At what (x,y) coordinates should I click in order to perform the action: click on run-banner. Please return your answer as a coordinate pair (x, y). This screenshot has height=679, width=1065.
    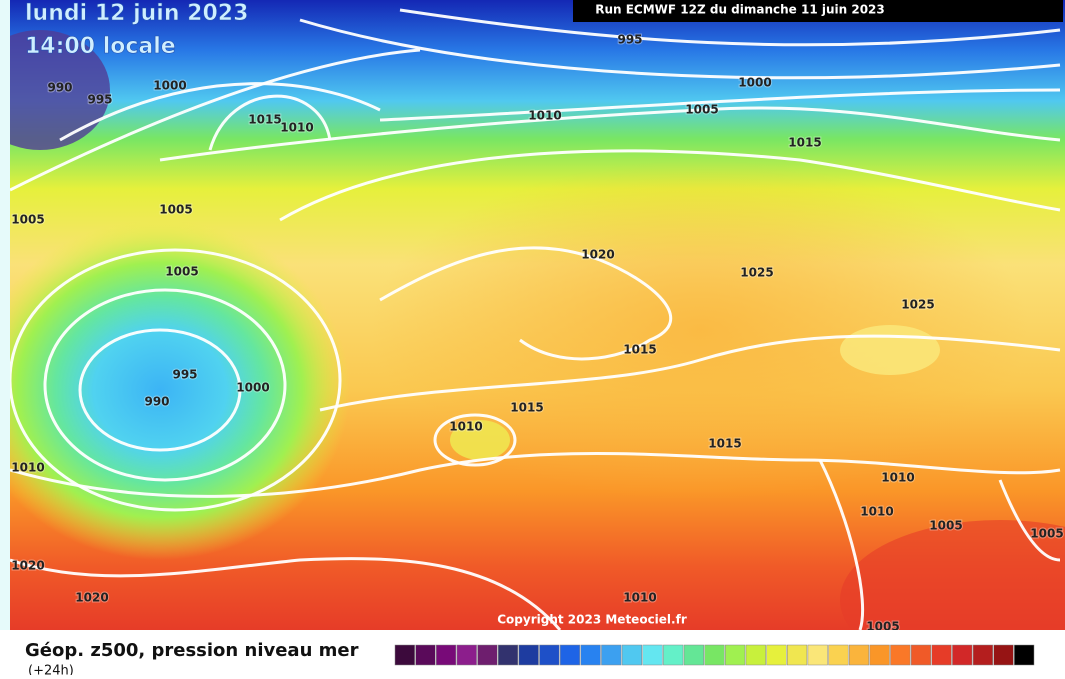
    Looking at the image, I should click on (818, 11).